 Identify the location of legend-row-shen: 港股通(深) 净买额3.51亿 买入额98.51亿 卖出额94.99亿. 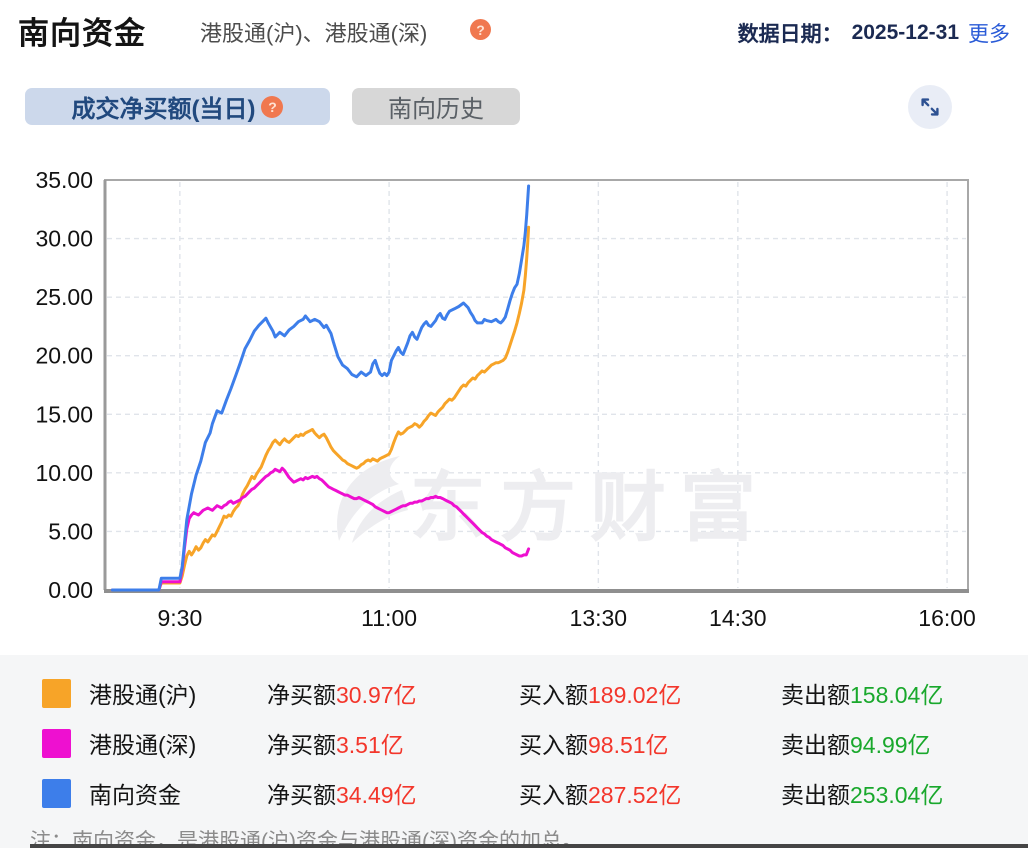
(514, 743).